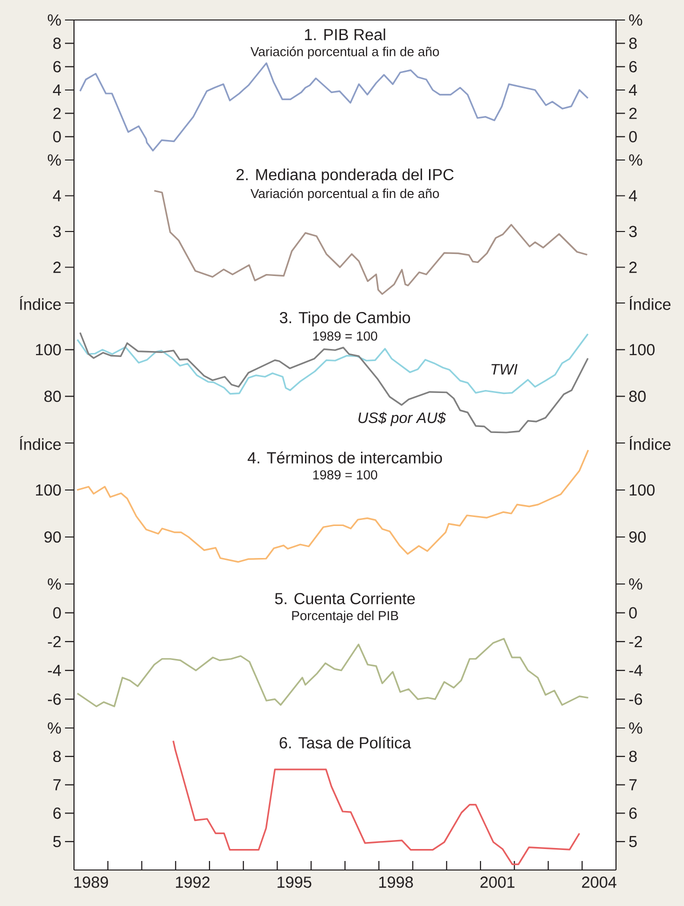 The image size is (684, 906). I want to click on x-tick-label: 1989, so click(91, 882).